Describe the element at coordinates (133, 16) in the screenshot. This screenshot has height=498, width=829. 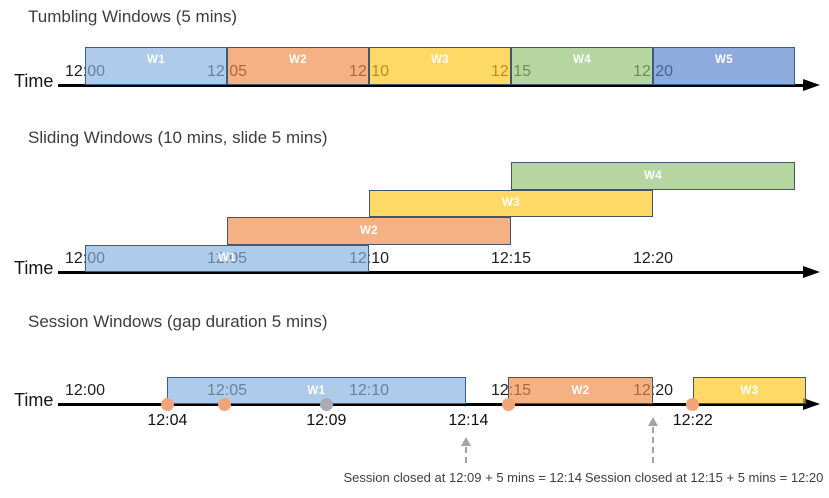
I see `tumbling-title: Tumbling Windows (5 mins)` at that location.